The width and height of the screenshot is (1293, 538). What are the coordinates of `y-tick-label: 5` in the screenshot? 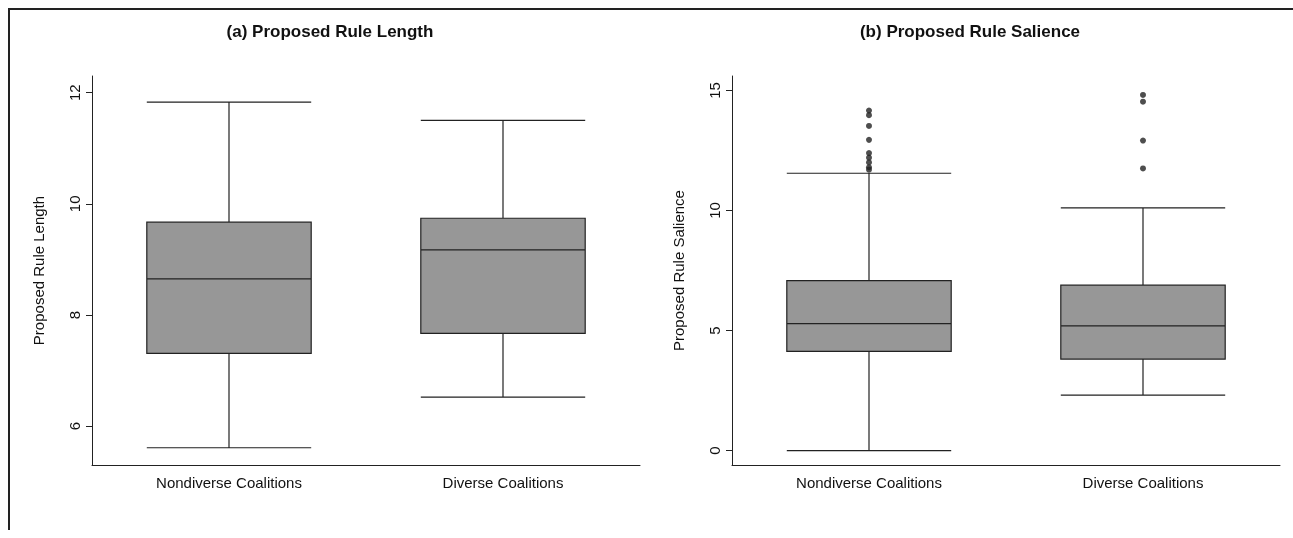 It's located at (714, 330).